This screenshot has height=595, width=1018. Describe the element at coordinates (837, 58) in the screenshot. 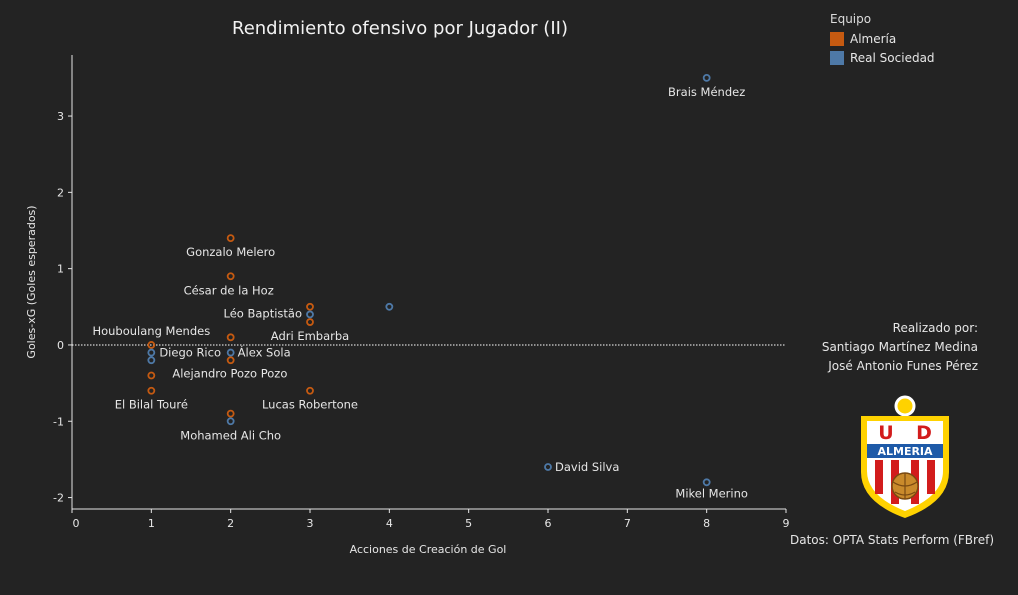

I see `legend-swatch-real-sociedad` at that location.